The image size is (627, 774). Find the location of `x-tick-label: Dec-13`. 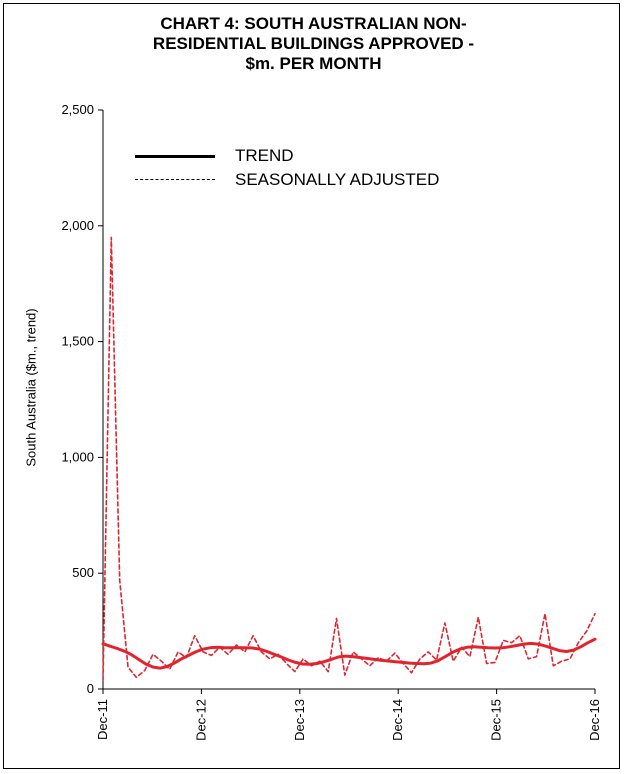

x-tick-label: Dec-13 is located at coordinates (299, 720).